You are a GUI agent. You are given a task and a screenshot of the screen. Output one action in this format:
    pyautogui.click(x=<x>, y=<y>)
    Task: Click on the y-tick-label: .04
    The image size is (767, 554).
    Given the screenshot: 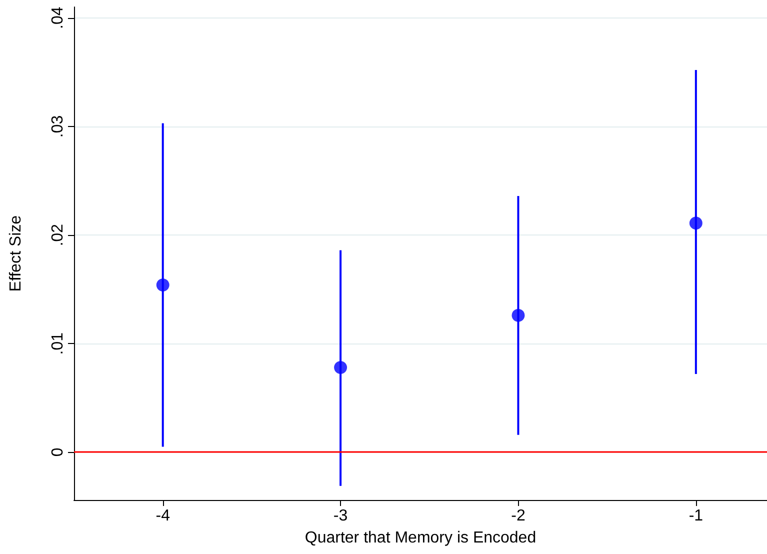 What is the action you would take?
    pyautogui.click(x=58, y=17)
    